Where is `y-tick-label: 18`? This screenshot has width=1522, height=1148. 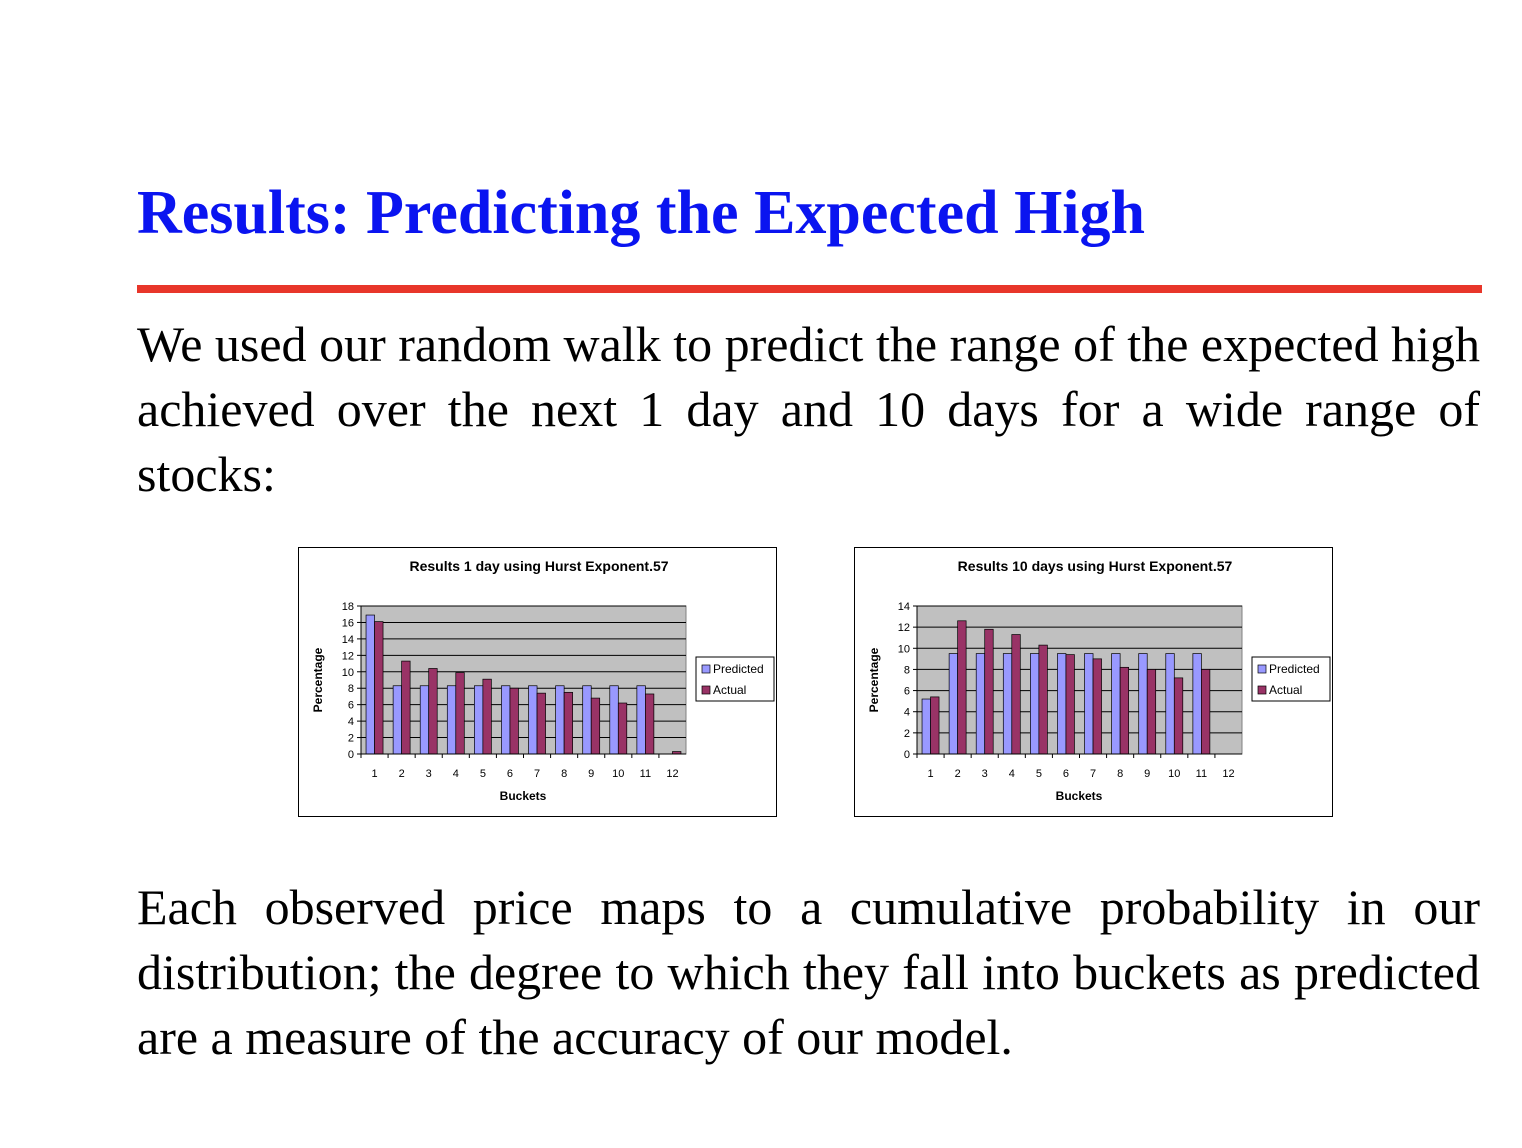 y-tick-label: 18 is located at coordinates (348, 607).